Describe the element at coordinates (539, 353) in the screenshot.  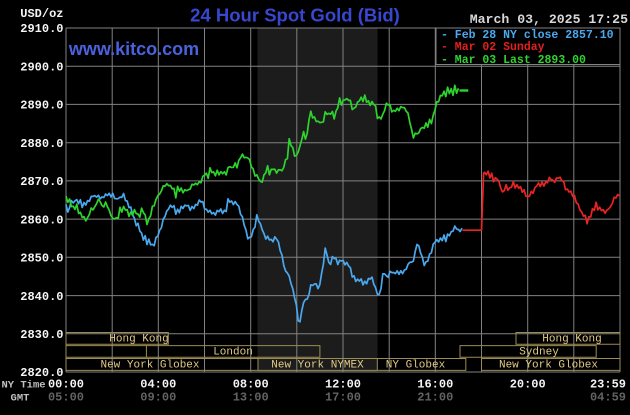
I see `svg-text: Sydney` at that location.